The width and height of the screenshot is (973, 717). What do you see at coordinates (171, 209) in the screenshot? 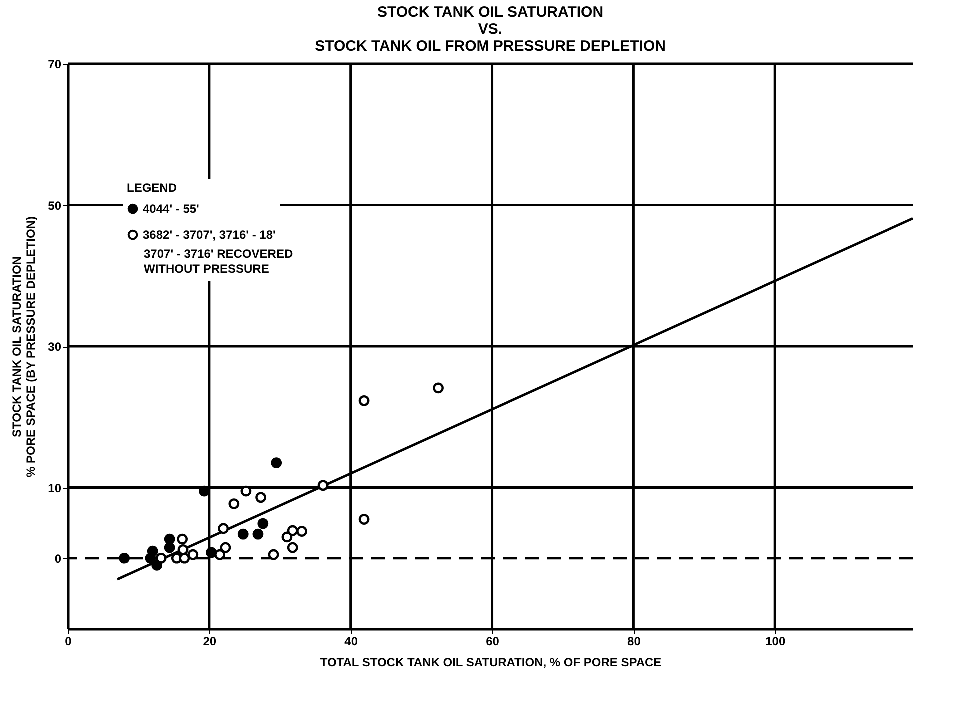
I see `legend-label: 4044' - 55'` at bounding box center [171, 209].